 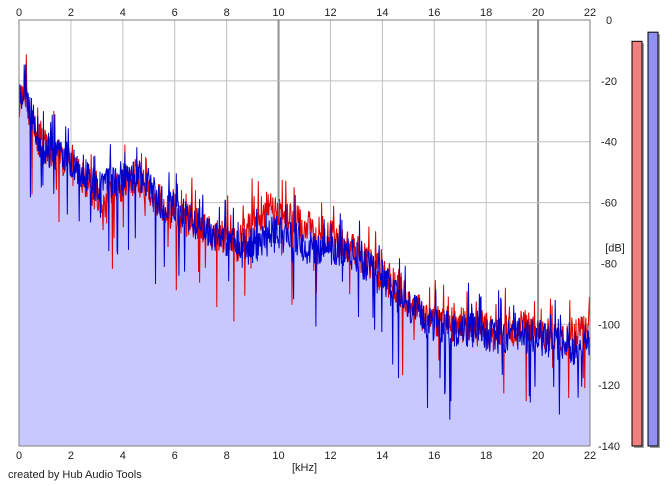 I want to click on x-tick-bottom-2: 2, so click(x=71, y=456).